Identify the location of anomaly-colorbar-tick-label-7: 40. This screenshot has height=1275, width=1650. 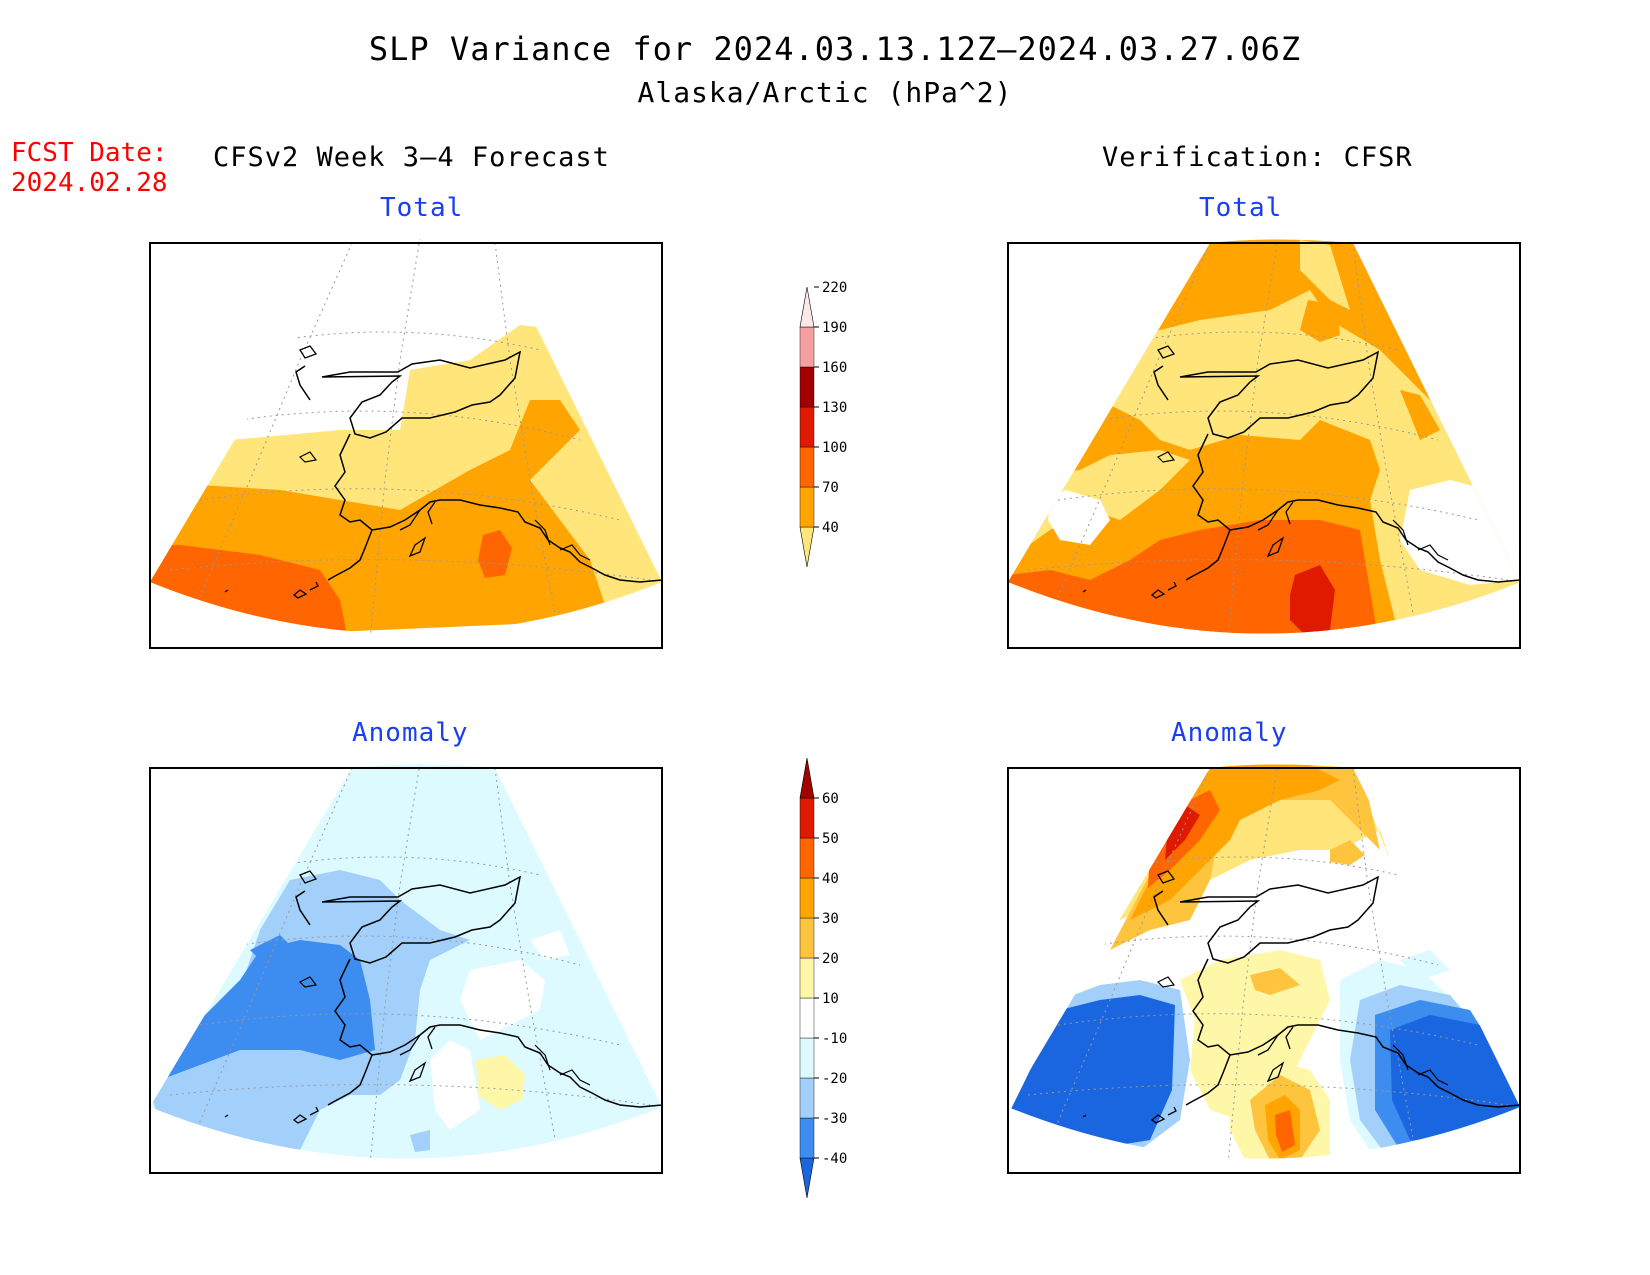
(830, 879).